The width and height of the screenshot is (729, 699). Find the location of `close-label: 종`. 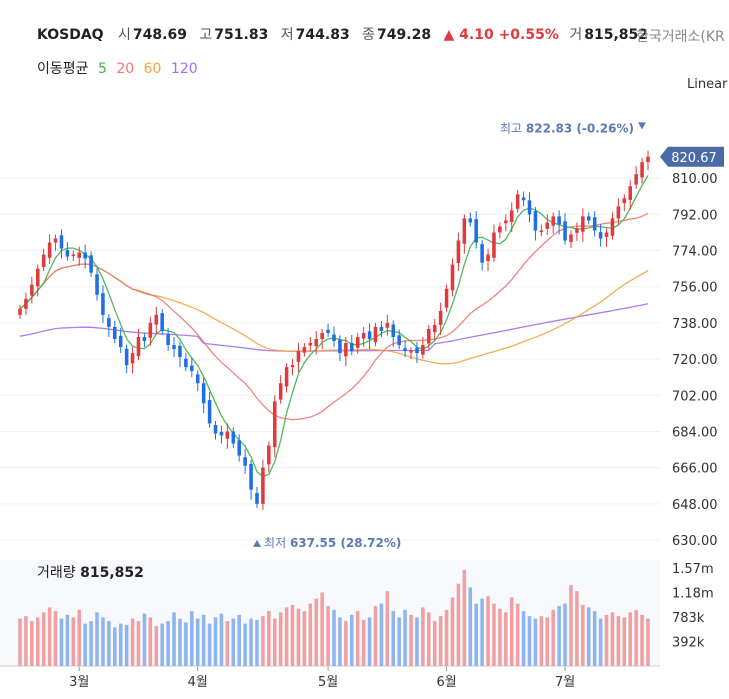

close-label: 종 is located at coordinates (369, 35).